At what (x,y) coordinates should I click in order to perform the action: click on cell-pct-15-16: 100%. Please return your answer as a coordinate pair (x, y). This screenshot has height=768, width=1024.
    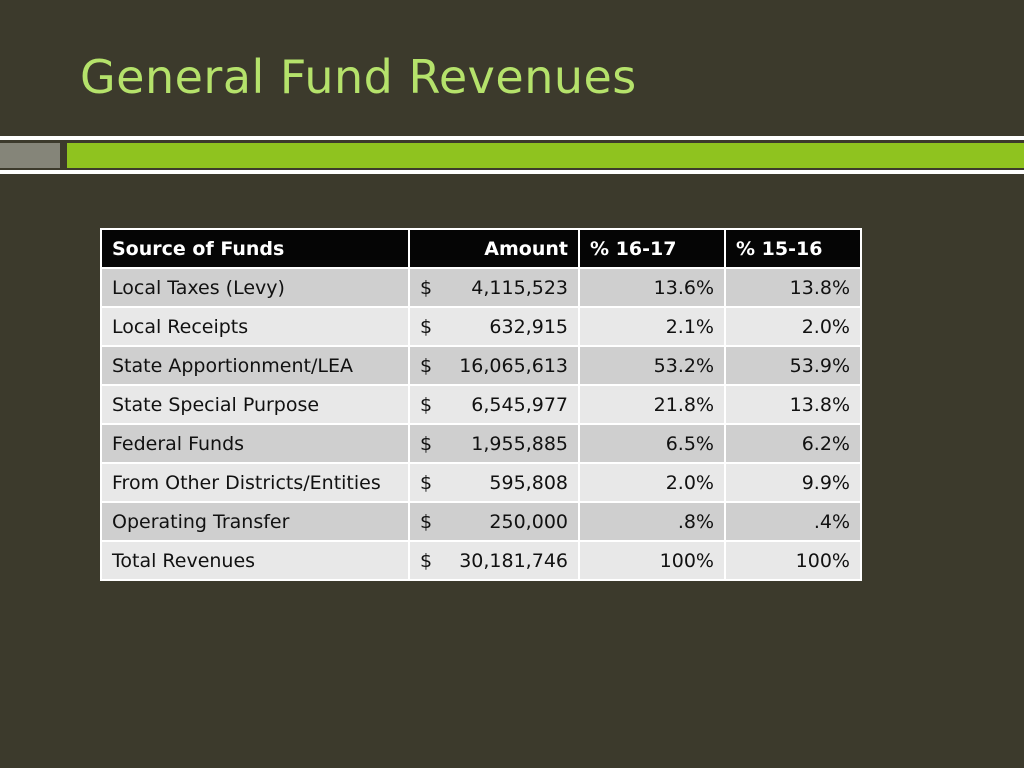
    Looking at the image, I should click on (793, 560).